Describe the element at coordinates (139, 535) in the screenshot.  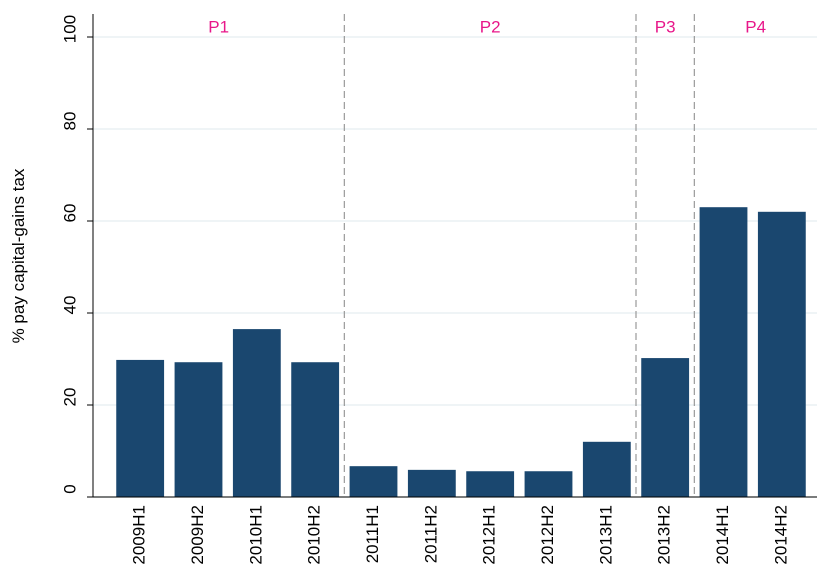
I see `x-tick-label: 2009H1` at that location.